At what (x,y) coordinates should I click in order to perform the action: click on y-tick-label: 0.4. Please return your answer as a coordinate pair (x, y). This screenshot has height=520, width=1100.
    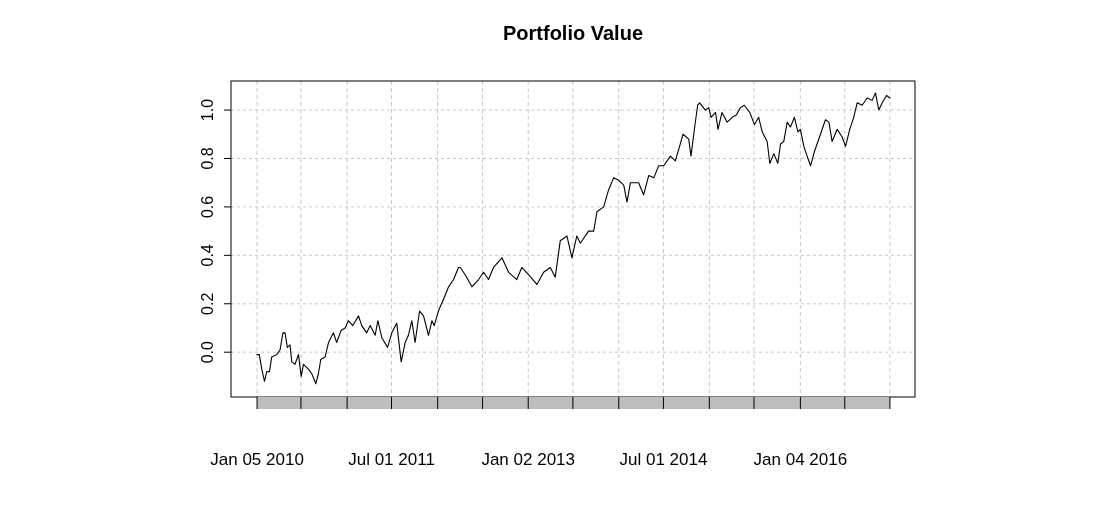
    Looking at the image, I should click on (207, 255).